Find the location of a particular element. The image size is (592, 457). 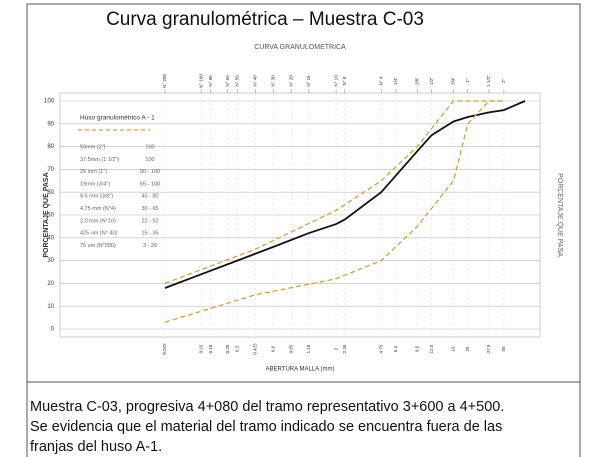

x-tick-label: 2 is located at coordinates (335, 348).